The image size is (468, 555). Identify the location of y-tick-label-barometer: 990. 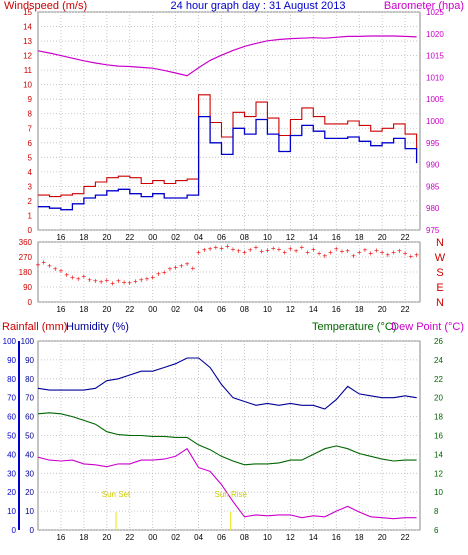
(433, 165).